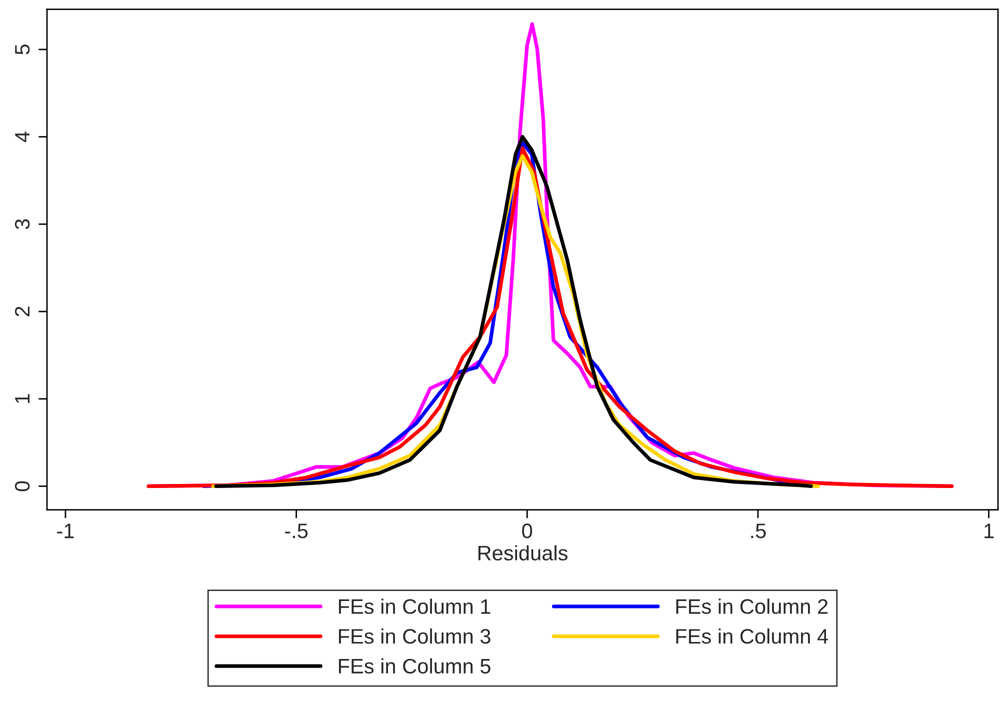 Image resolution: width=1000 pixels, height=713 pixels. Describe the element at coordinates (527, 531) in the screenshot. I see `x-tick-label: 0` at that location.